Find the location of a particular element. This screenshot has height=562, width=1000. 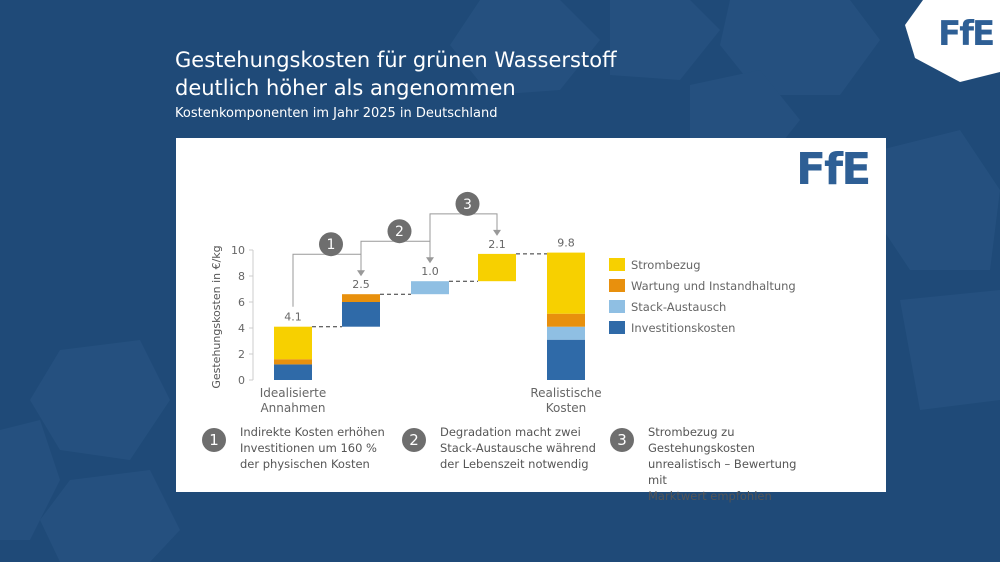

bar-value-label: 1.0 is located at coordinates (430, 271).